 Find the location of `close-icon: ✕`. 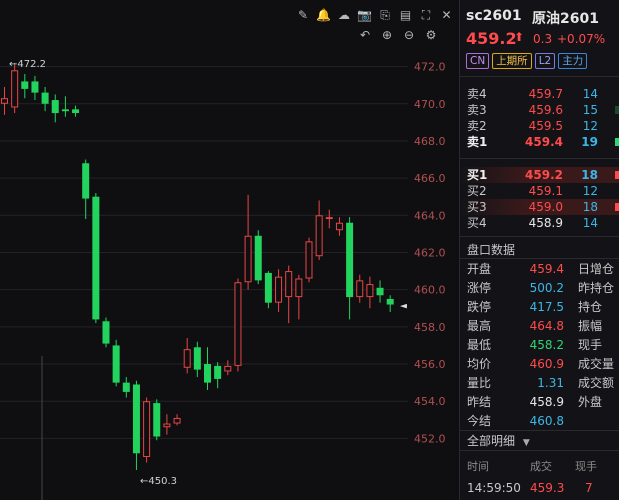

close-icon: ✕ is located at coordinates (446, 15).